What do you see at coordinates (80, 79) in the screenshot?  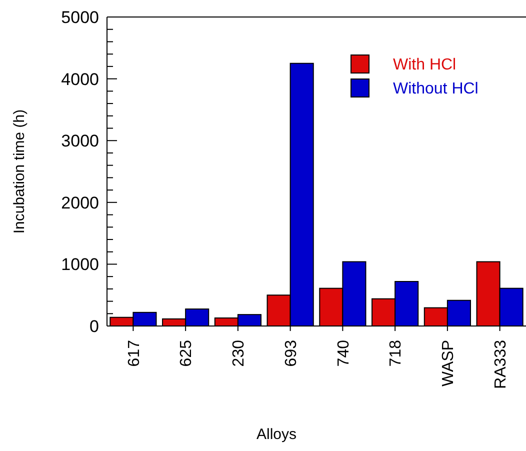 I see `y-tick-label: 4000` at bounding box center [80, 79].